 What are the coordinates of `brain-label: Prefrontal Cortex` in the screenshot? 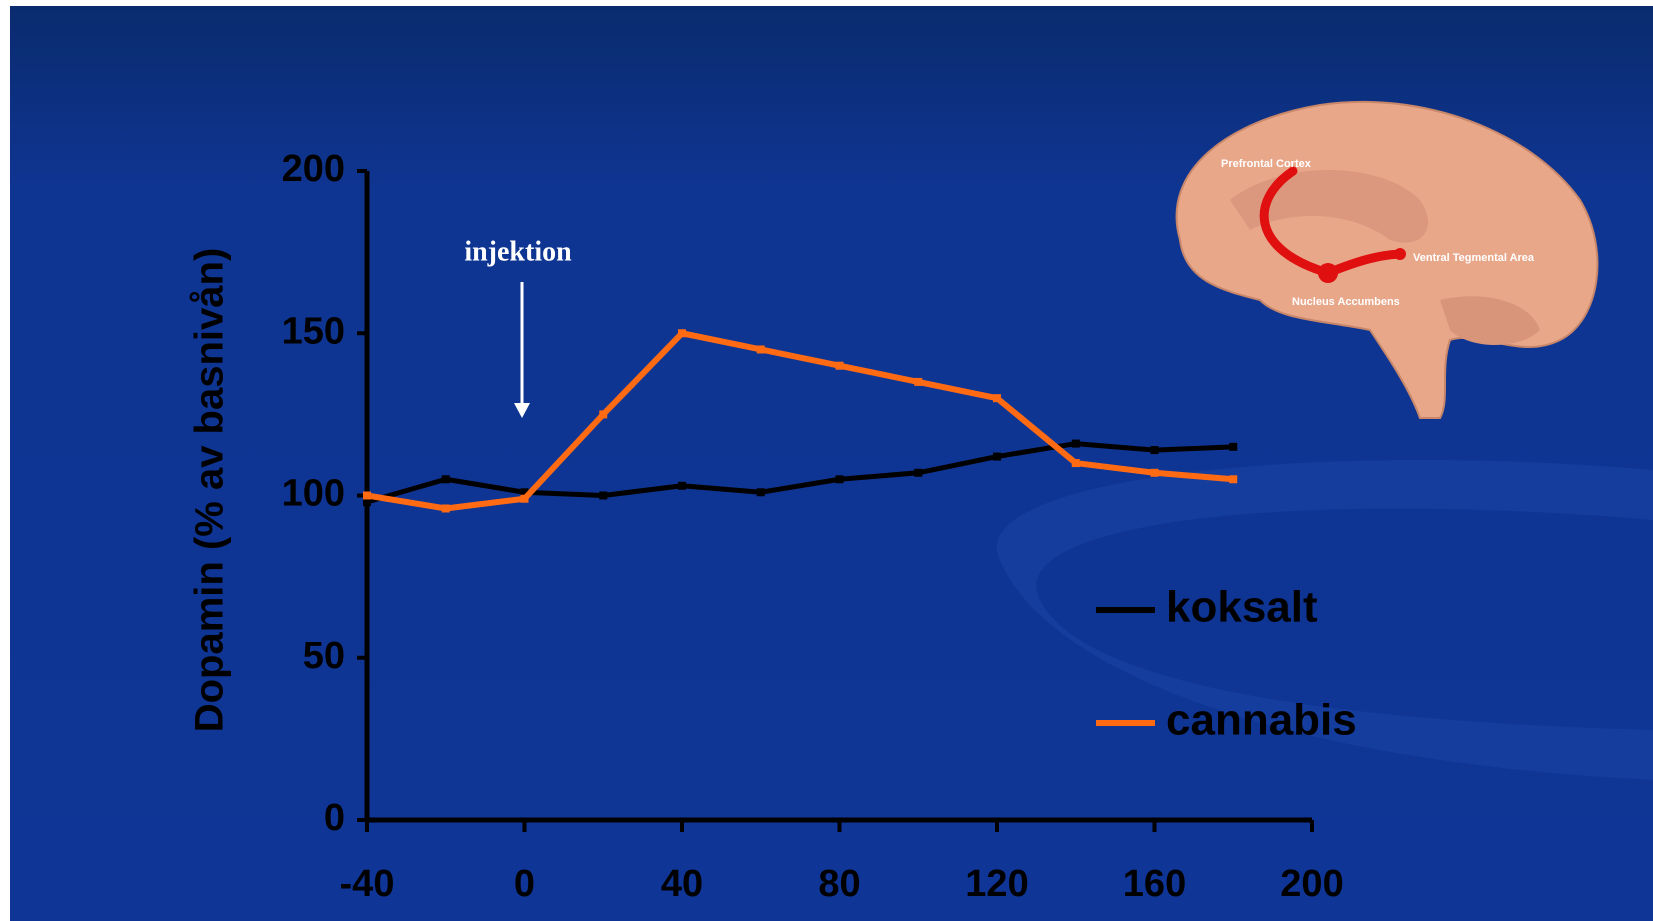 It's located at (1266, 164).